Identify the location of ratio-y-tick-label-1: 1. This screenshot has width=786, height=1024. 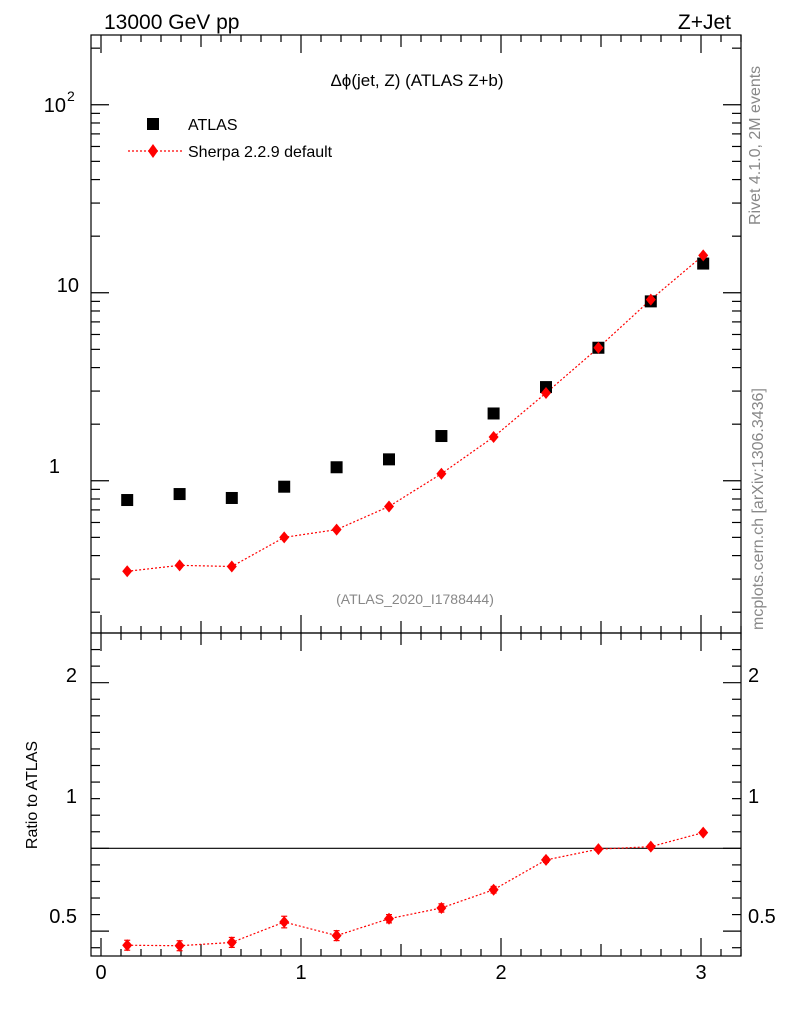
(71, 797).